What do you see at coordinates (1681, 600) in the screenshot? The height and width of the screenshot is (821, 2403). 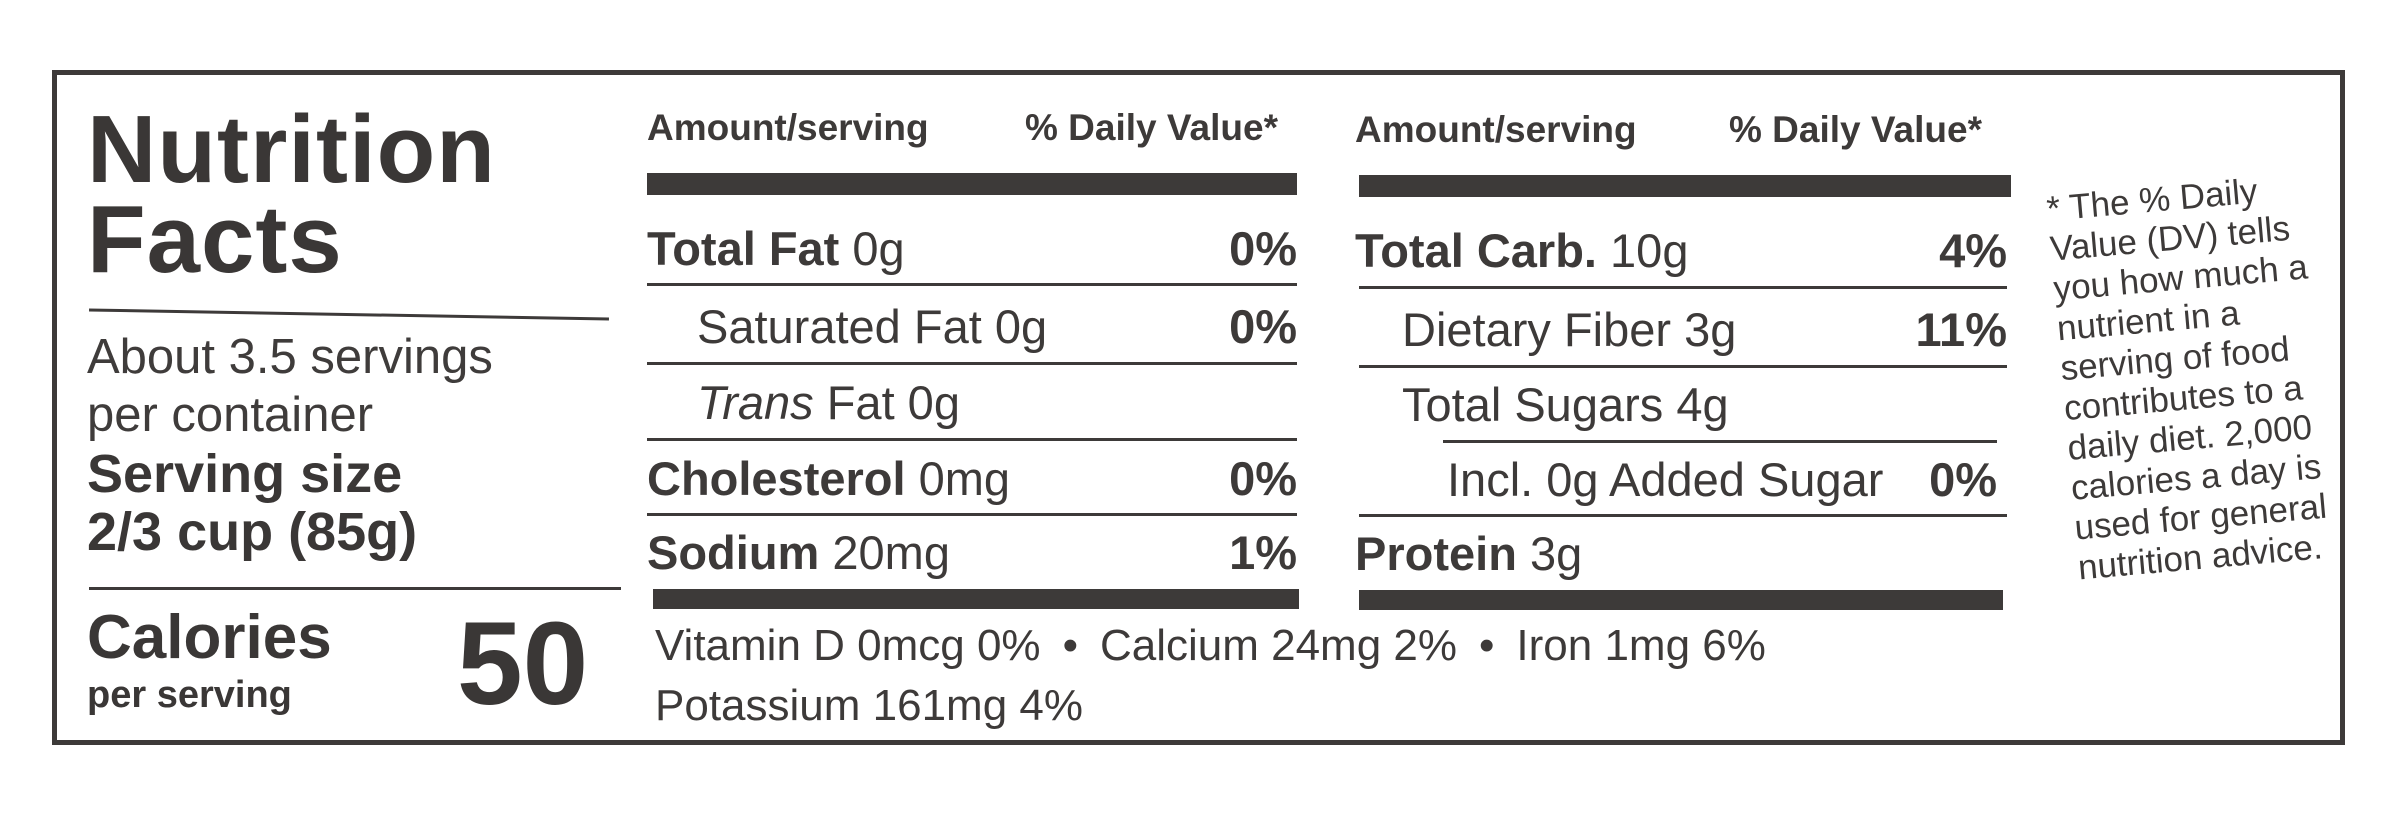 I see `right-bottom-rule` at bounding box center [1681, 600].